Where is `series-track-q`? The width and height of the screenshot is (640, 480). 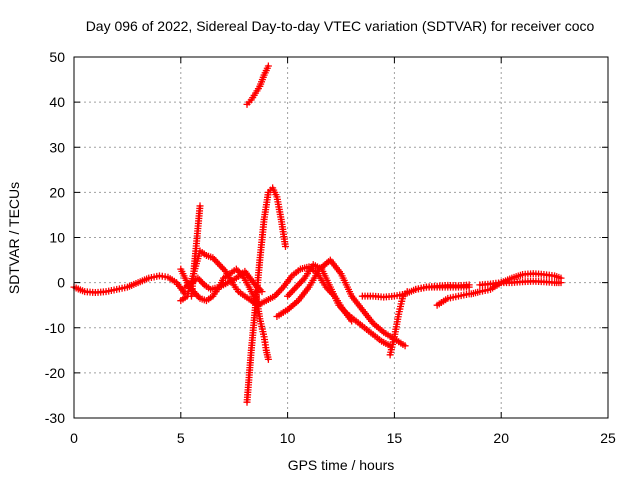
series-track-q is located at coordinates (520, 283).